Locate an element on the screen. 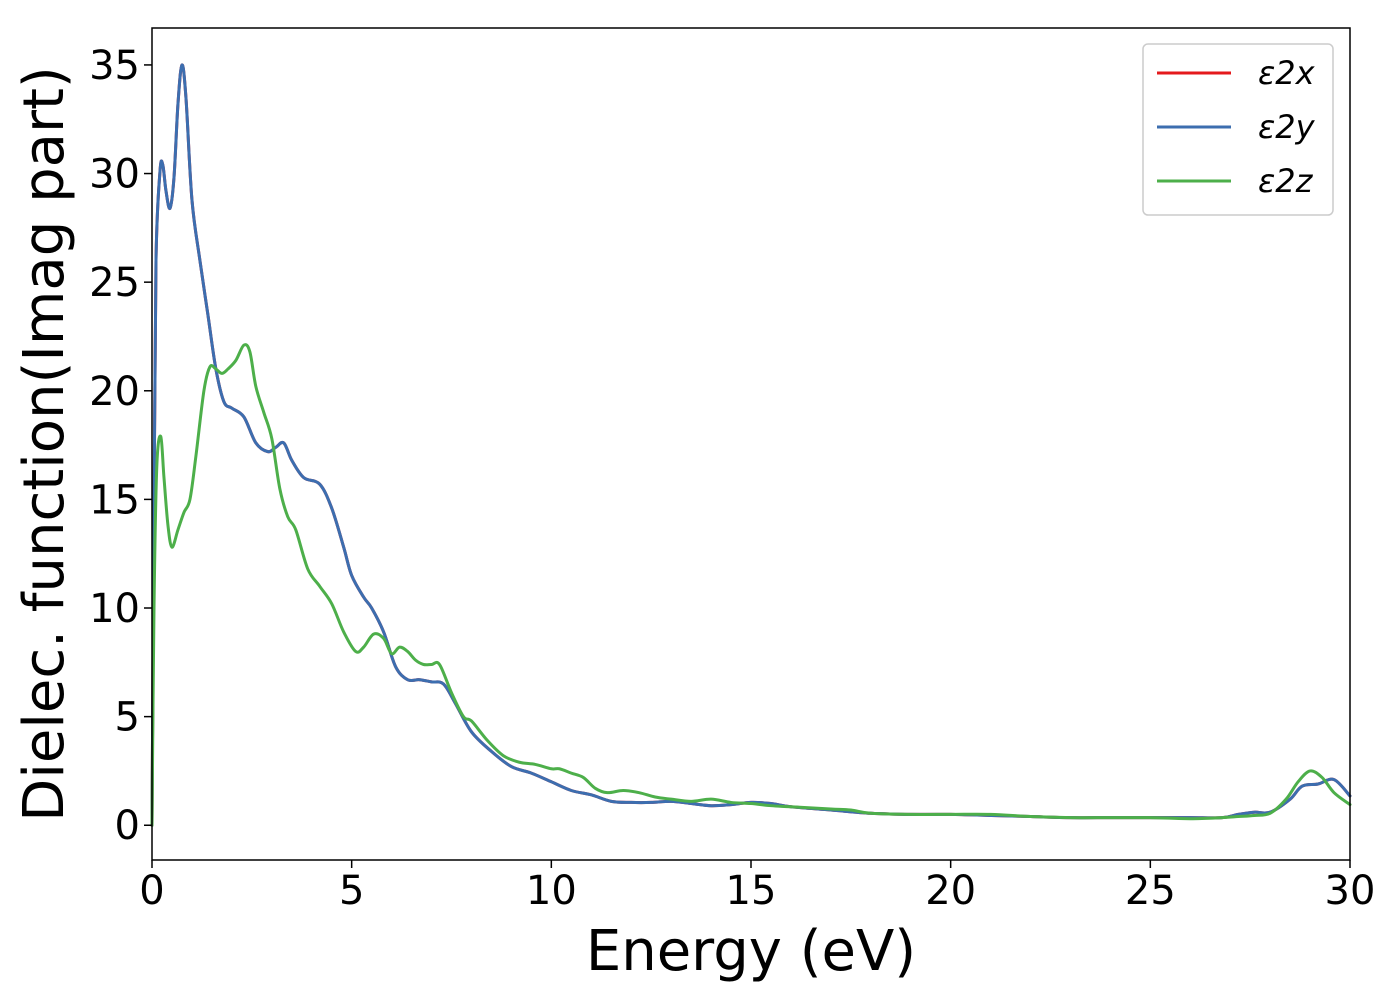 The width and height of the screenshot is (1400, 1000). legend: ε2x ε2y ε2z is located at coordinates (1238, 129).